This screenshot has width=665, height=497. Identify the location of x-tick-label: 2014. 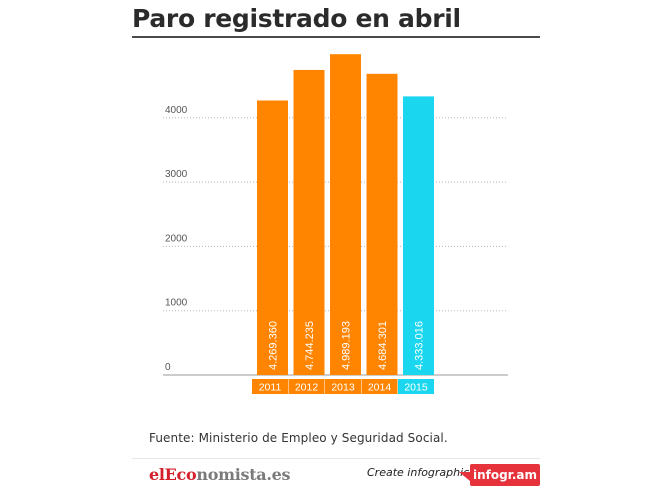
(380, 388).